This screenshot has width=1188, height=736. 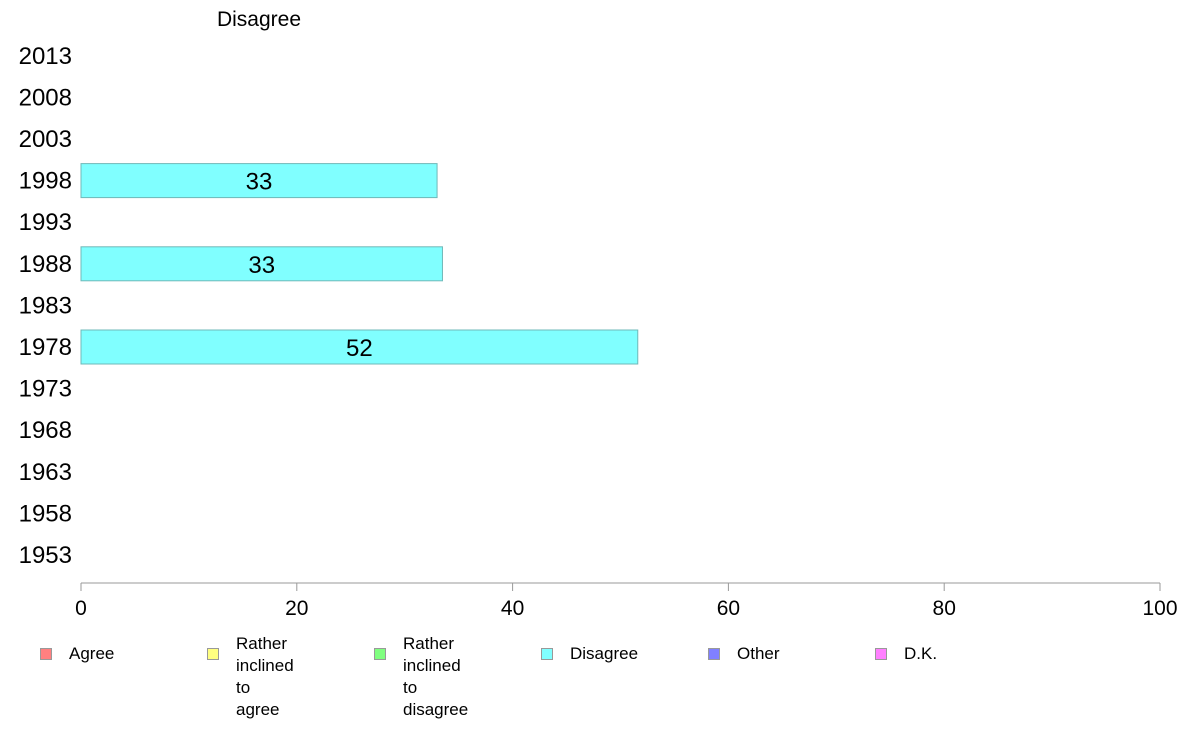 I want to click on legend-label: Agree, so click(x=92, y=653).